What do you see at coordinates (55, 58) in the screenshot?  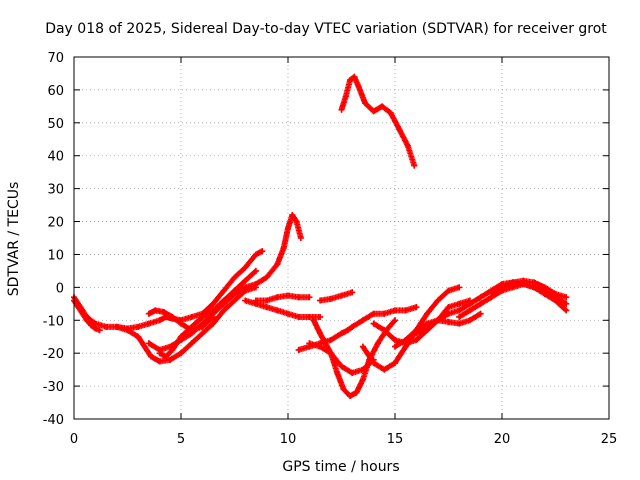 I see `y-tick-label: 70` at bounding box center [55, 58].